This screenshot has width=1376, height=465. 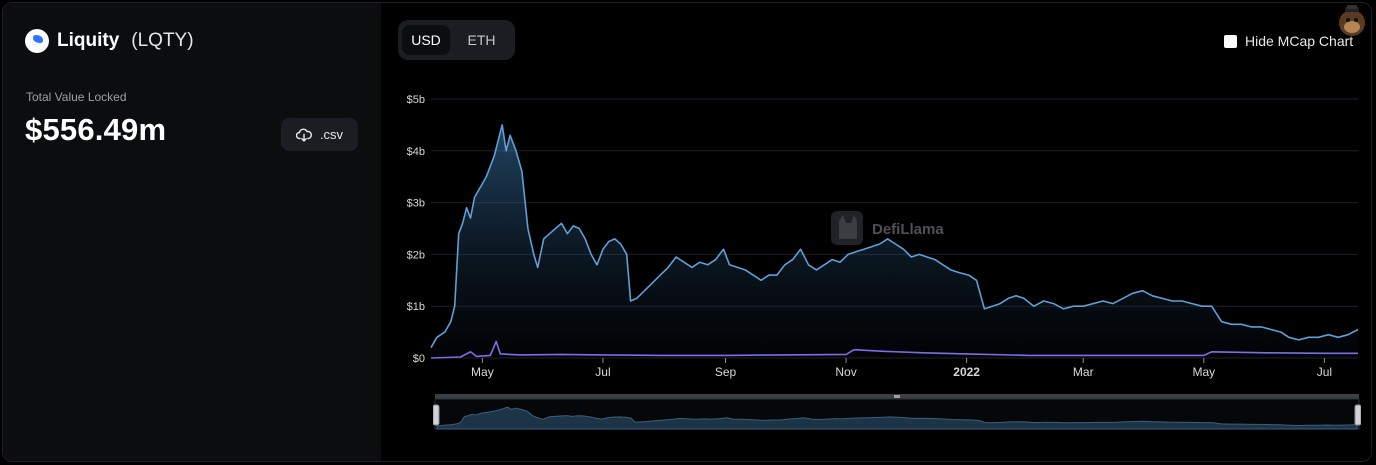 What do you see at coordinates (96, 129) in the screenshot?
I see `tvl-value: $556.49m` at bounding box center [96, 129].